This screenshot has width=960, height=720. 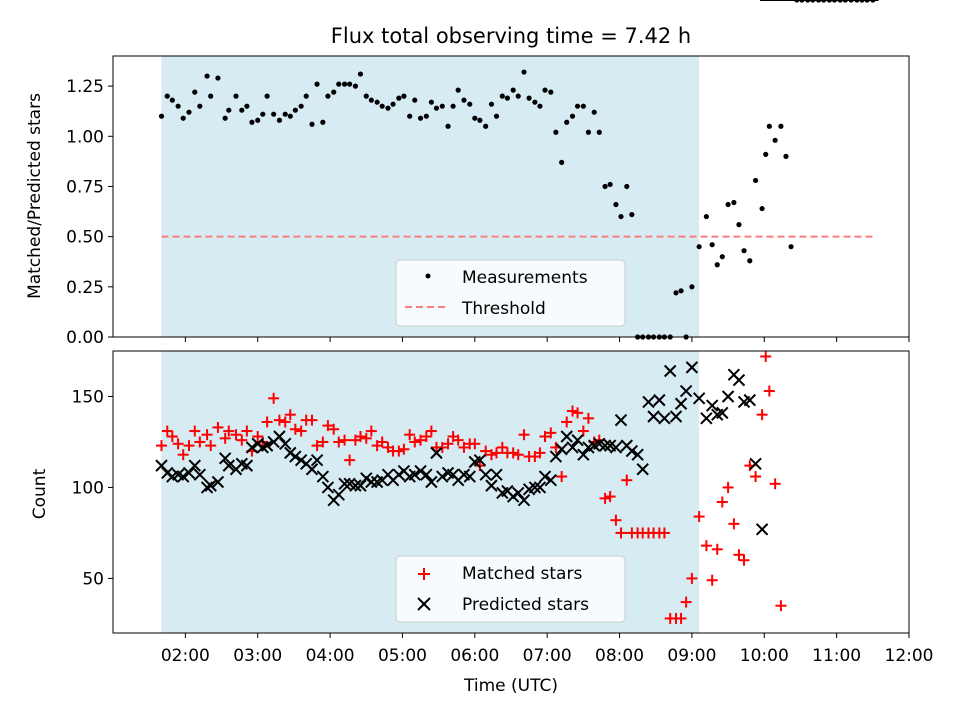 What do you see at coordinates (88, 397) in the screenshot?
I see `bottom-y-tick-label: 150` at bounding box center [88, 397].